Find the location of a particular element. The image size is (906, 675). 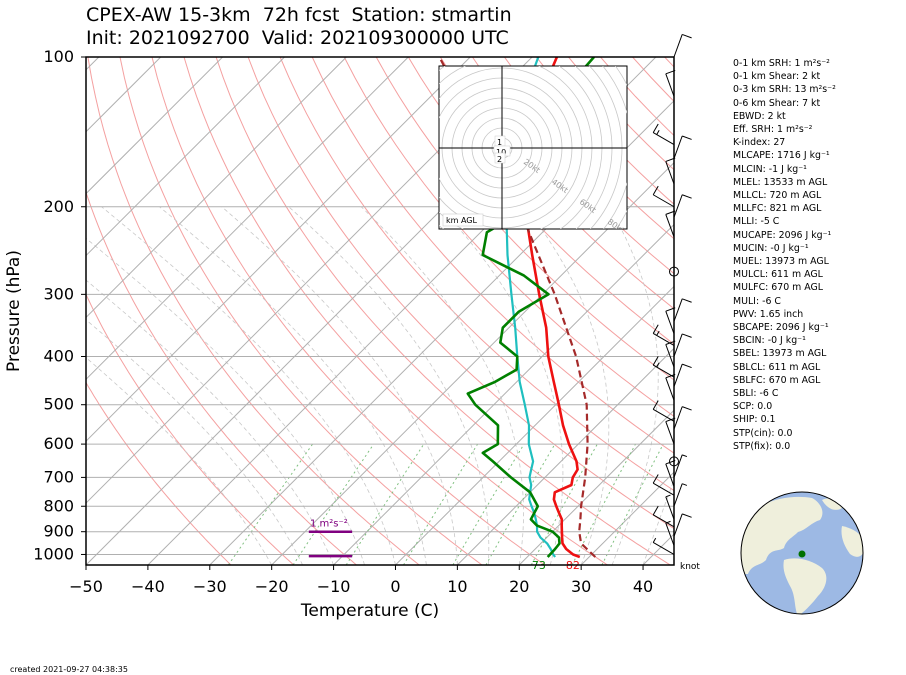

index-row: STP(cin): 0.0 is located at coordinates (763, 433).